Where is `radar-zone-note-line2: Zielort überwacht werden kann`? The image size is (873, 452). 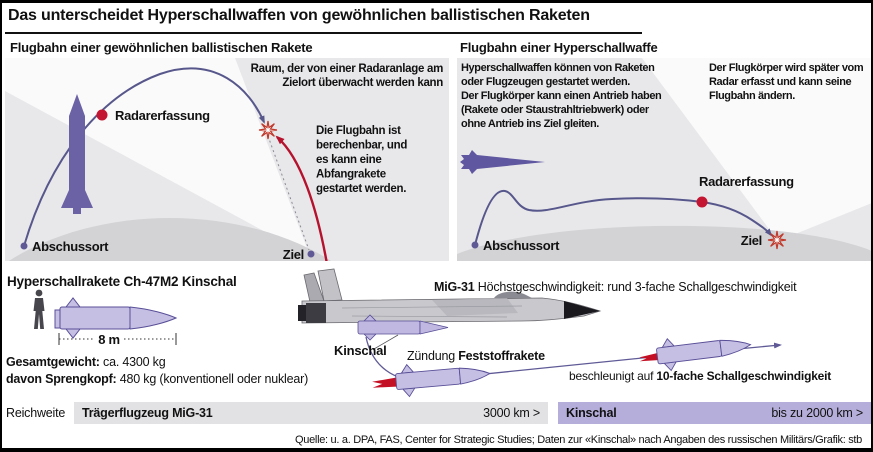
radar-zone-note-line2: Zielort überwacht werden kann is located at coordinates (362, 83).